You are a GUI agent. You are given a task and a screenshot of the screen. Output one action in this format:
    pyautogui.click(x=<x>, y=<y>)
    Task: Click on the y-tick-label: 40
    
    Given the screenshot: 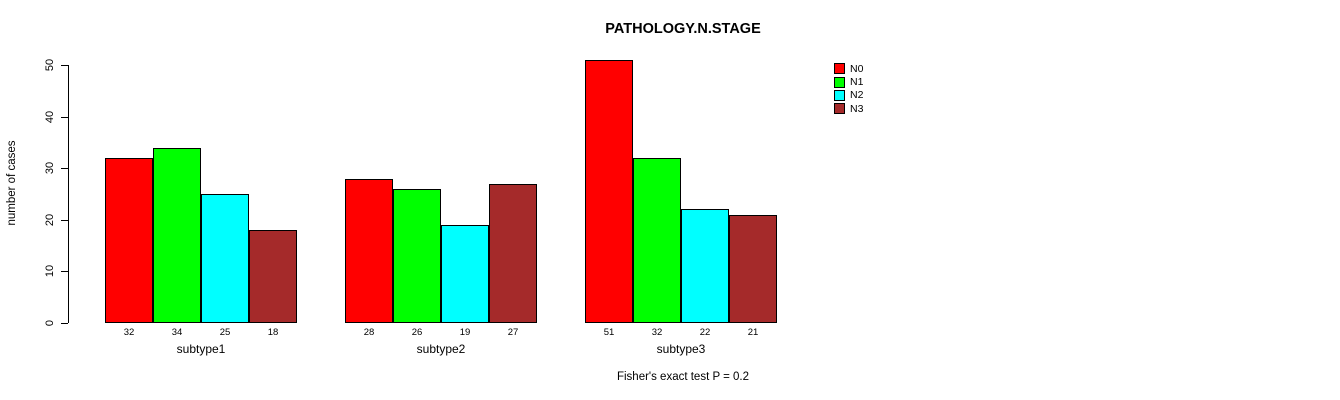 What is the action you would take?
    pyautogui.click(x=50, y=116)
    